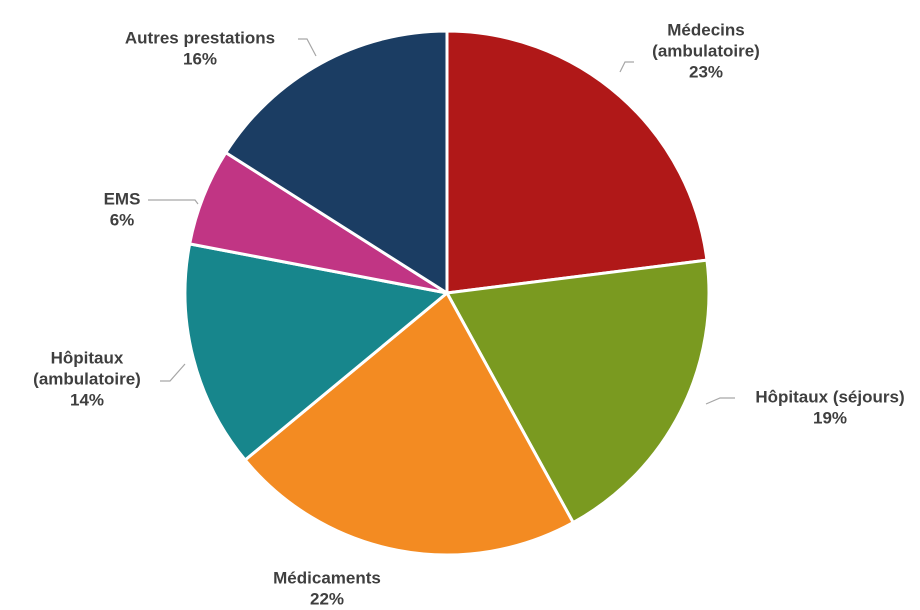  What do you see at coordinates (87, 357) in the screenshot?
I see `slice-category-label: Hôpitaux` at bounding box center [87, 357].